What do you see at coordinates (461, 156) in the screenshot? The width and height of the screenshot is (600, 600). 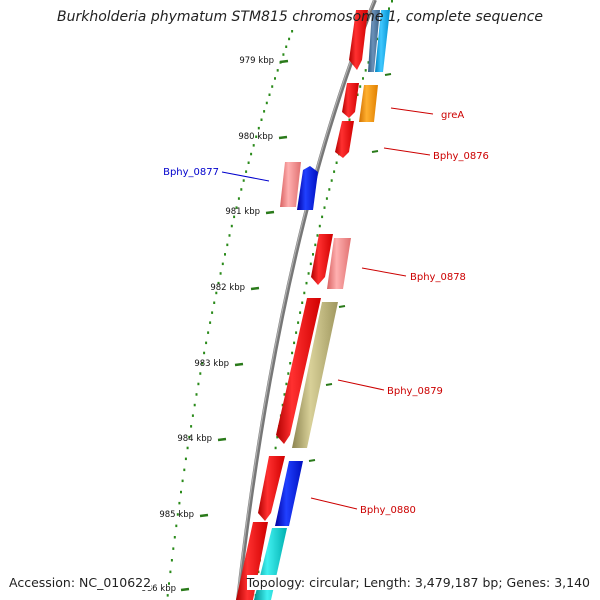 I see `label-bphy-0876: Bphy_0876` at bounding box center [461, 156].